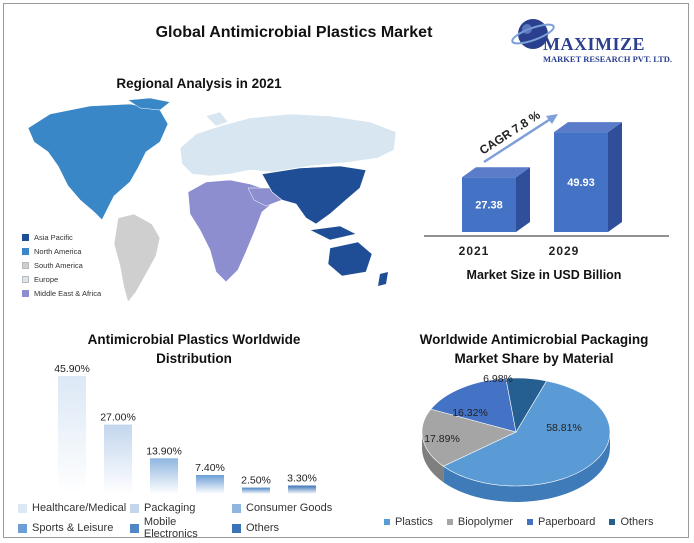 The height and width of the screenshot is (543, 694). I want to click on distribution-bar-label: 27.00%, so click(118, 418).